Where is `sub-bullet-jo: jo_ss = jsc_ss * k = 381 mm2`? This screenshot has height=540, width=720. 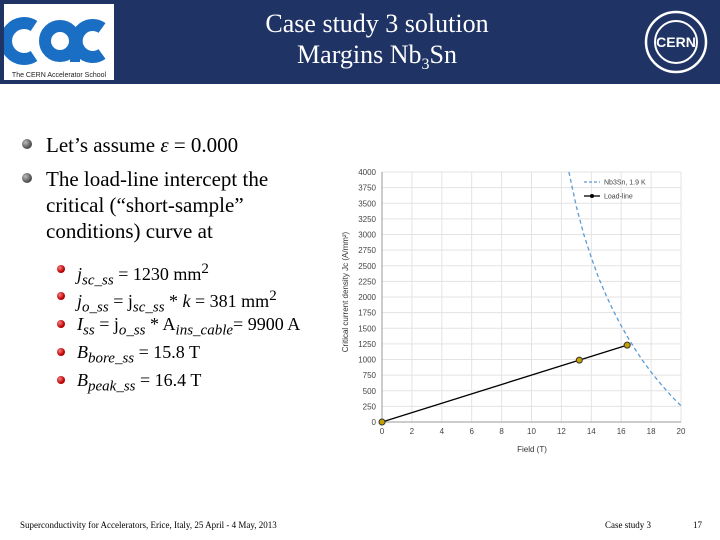 sub-bullet-jo: jo_ss = jsc_ss * k = 381 mm2 is located at coordinates (177, 302).